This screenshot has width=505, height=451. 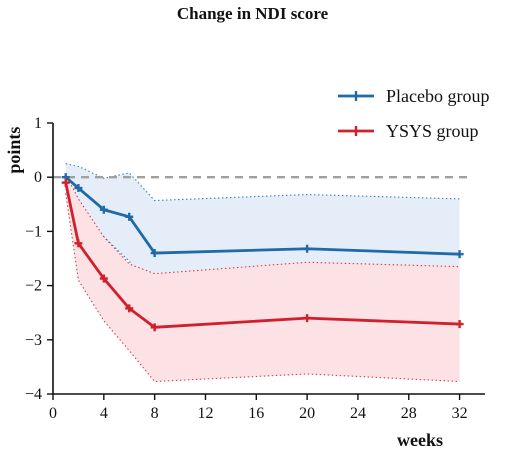 I want to click on y-tick-label: −3, so click(x=33, y=340).